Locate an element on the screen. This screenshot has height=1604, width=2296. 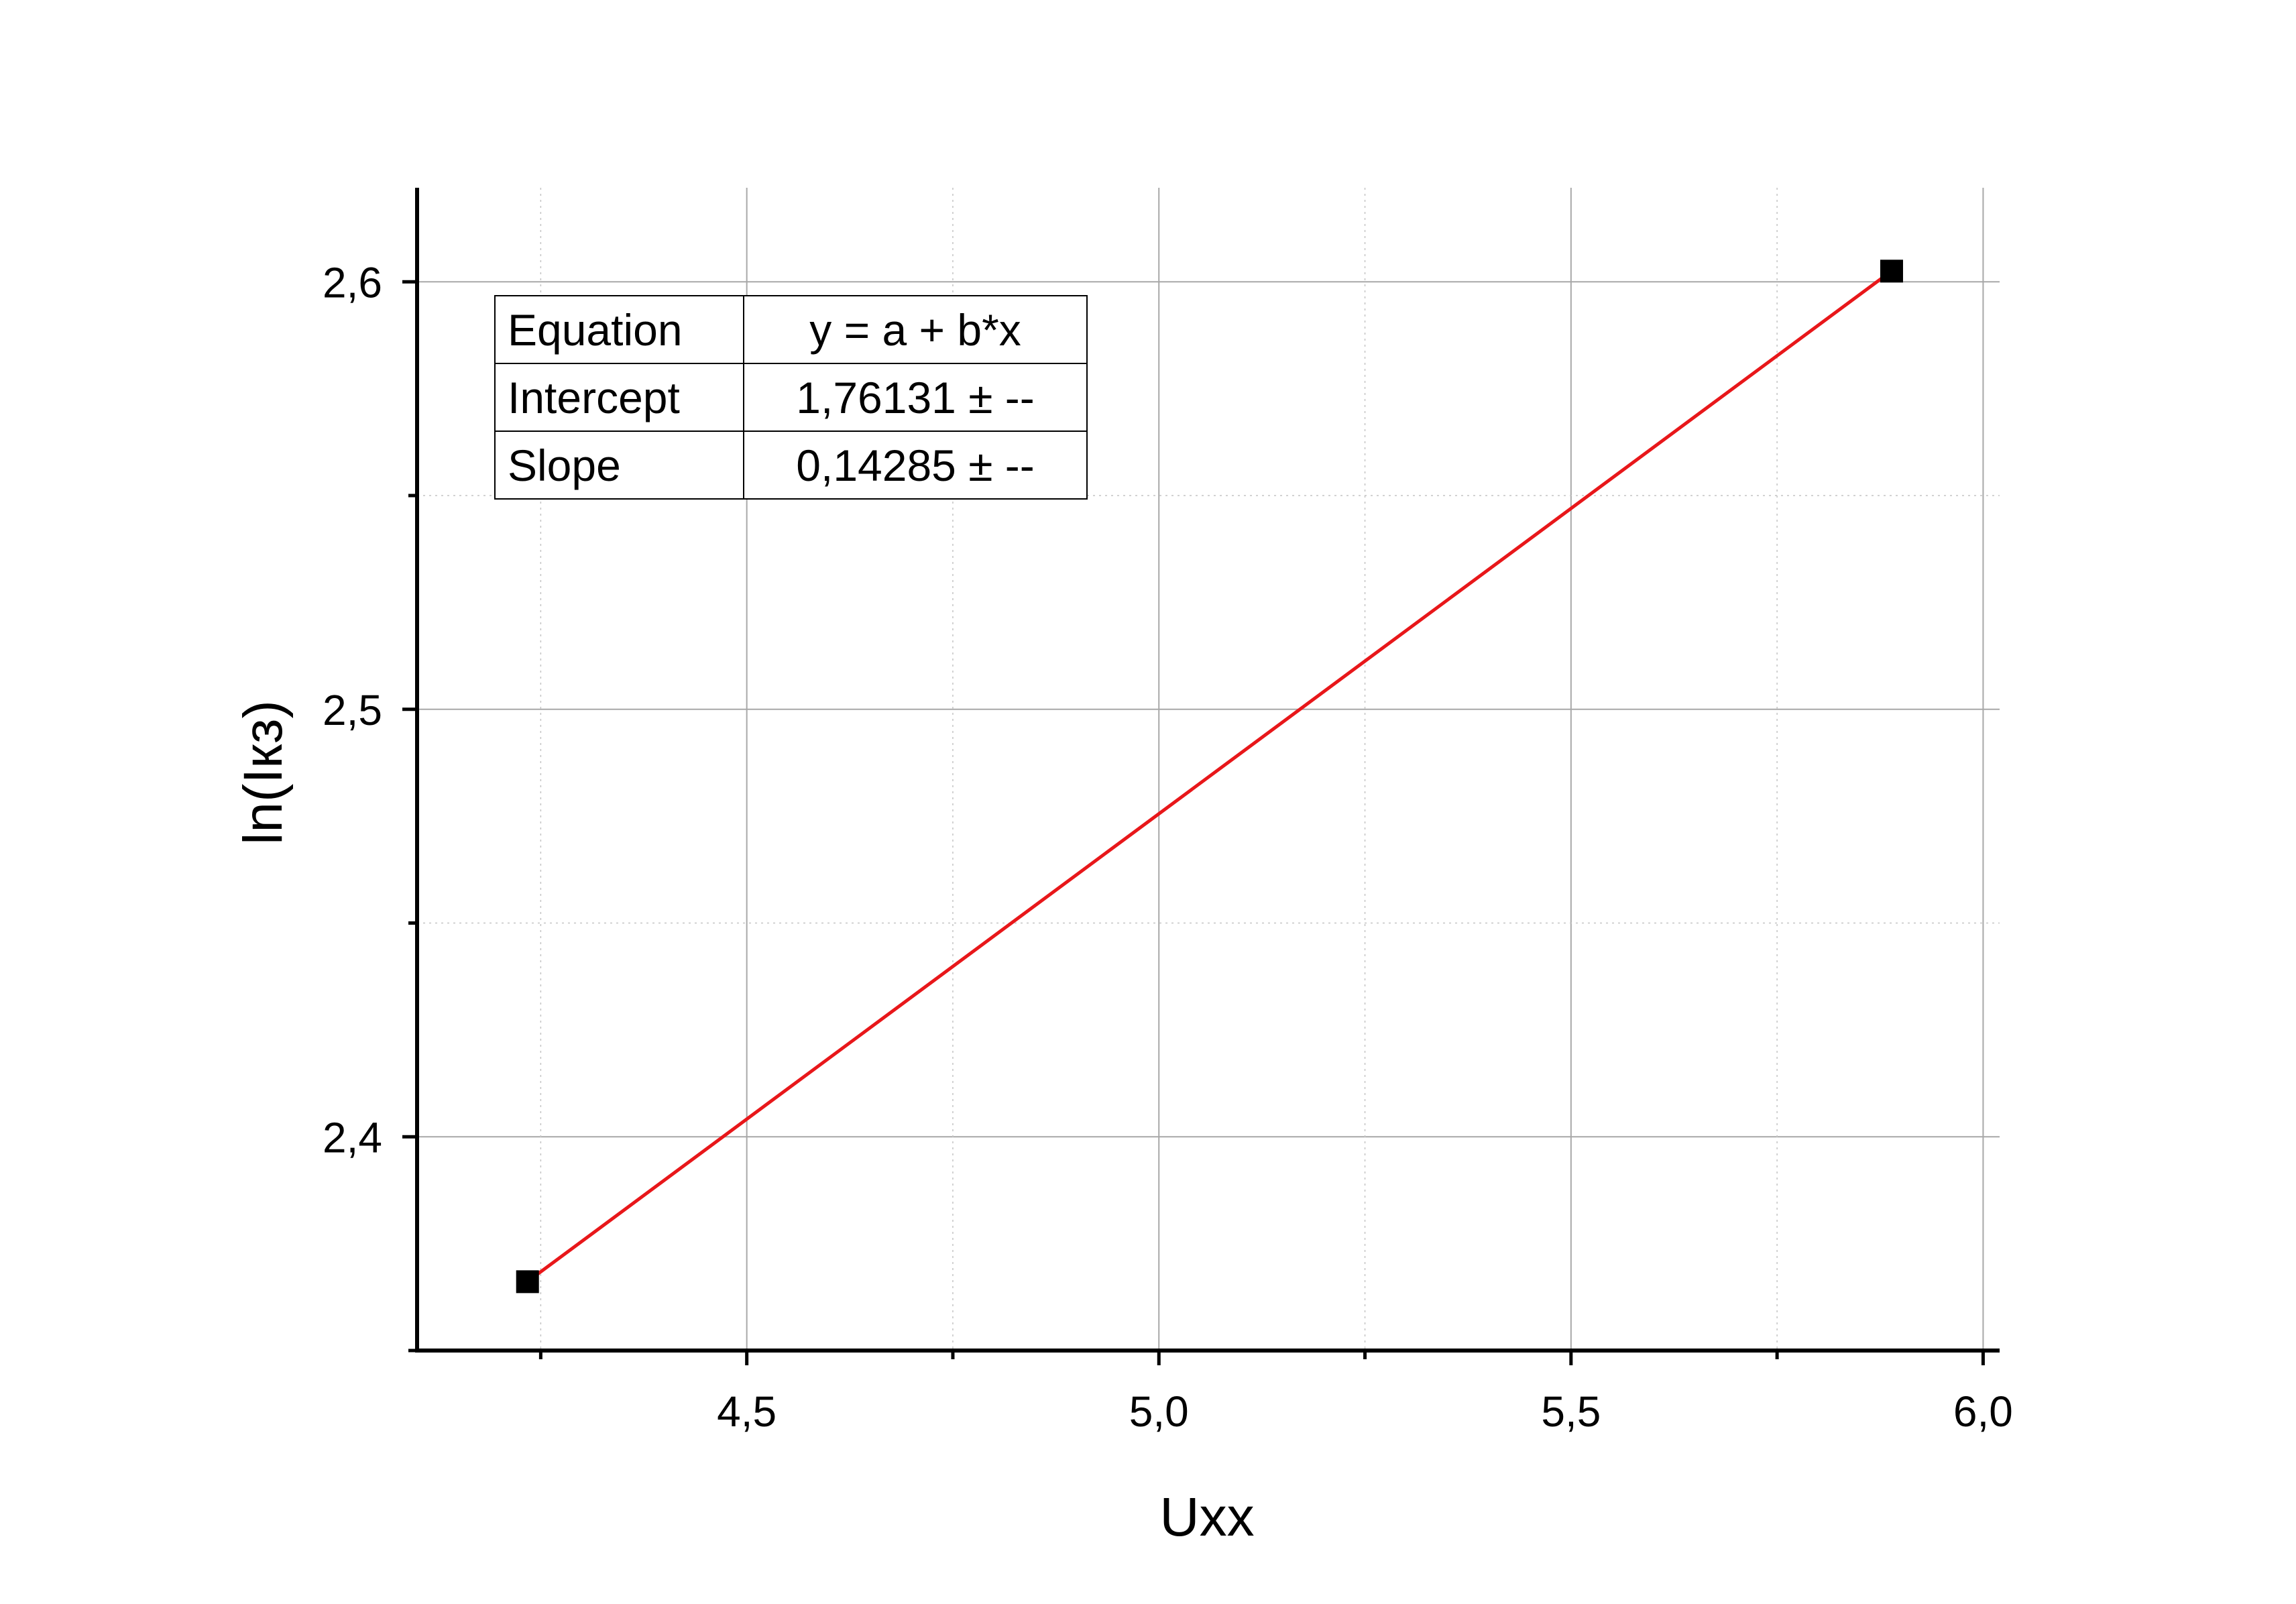
fit-row-intercept: Intercept 1,76131 ± -- is located at coordinates (791, 397).